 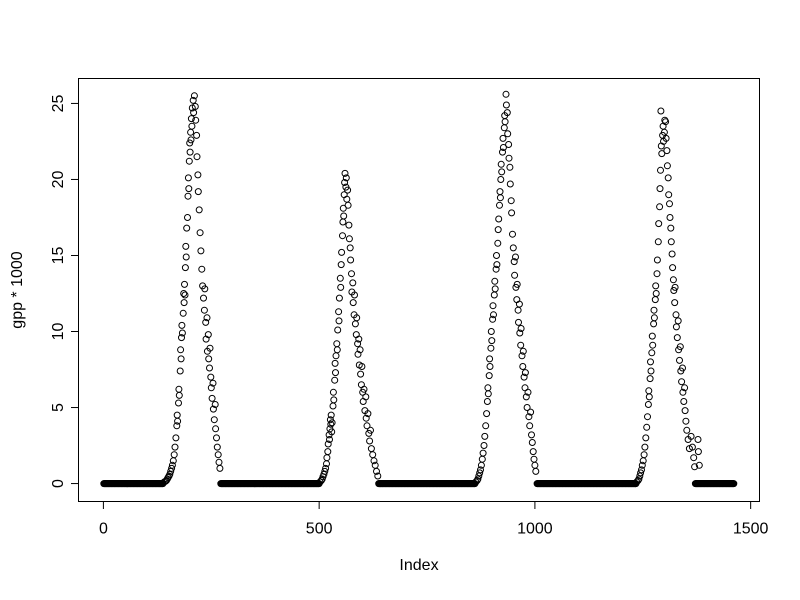 What do you see at coordinates (419, 484) in the screenshot?
I see `zero-baseline-points` at bounding box center [419, 484].